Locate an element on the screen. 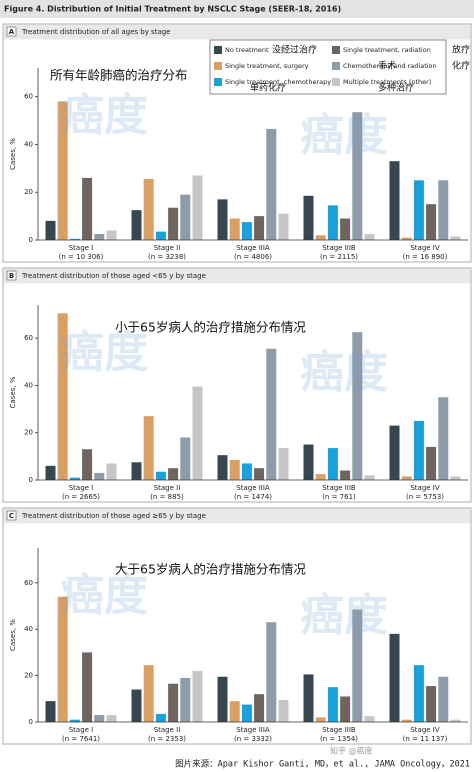 This screenshot has width=474, height=772. panel-header is located at coordinates (237, 516).